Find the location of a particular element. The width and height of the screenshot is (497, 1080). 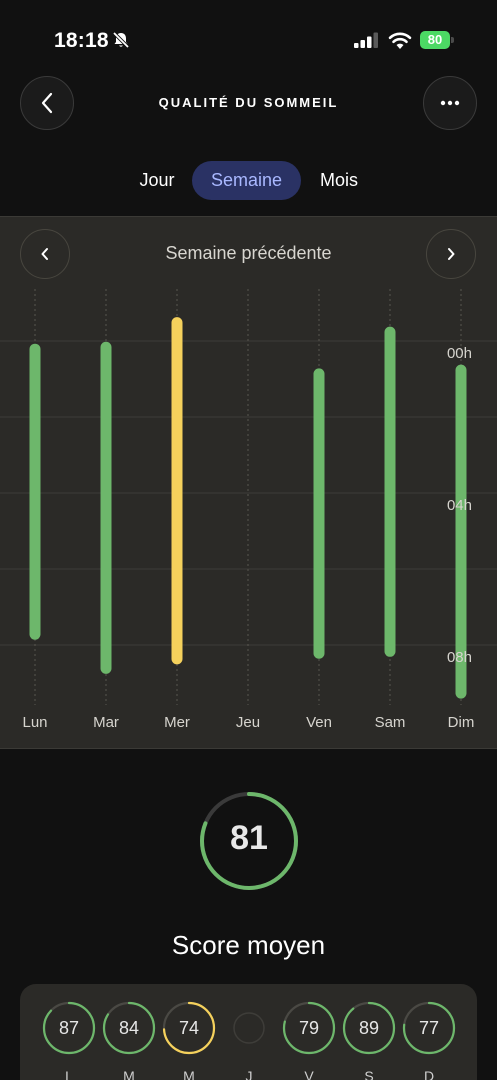

x-tick-label: Dim is located at coordinates (461, 722).